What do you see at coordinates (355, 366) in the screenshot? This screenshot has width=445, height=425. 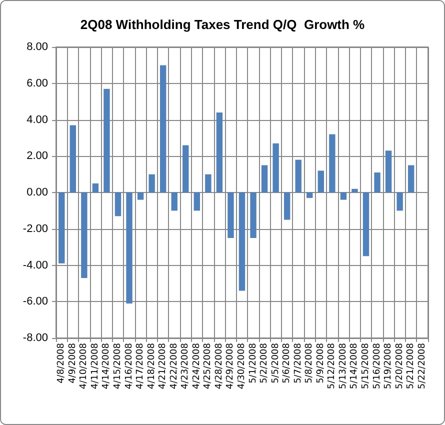 I see `x-tick-label: 5/14/2008` at bounding box center [355, 366].